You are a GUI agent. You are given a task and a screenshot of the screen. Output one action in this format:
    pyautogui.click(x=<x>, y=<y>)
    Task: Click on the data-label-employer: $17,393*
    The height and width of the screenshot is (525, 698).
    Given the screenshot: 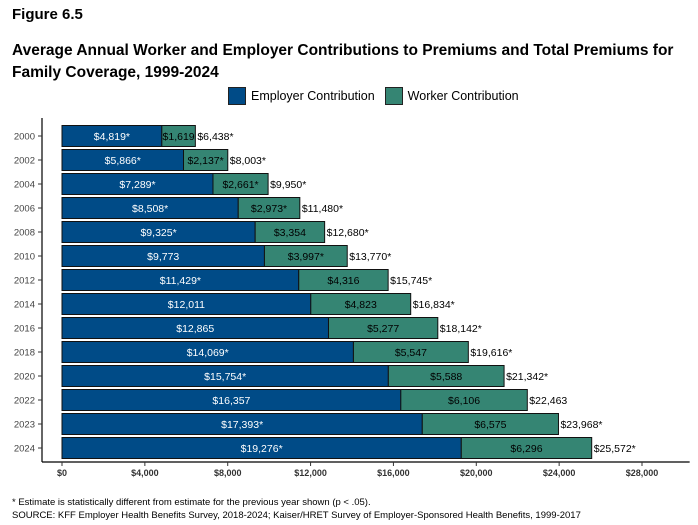 What is the action you would take?
    pyautogui.click(x=242, y=425)
    